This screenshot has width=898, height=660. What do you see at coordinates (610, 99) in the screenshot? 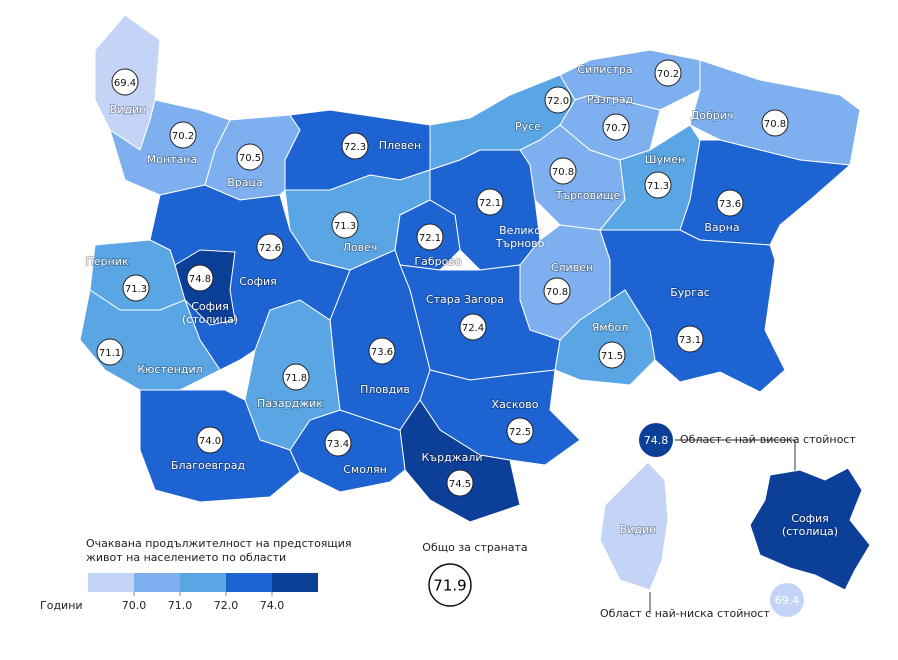
I see `region-name: Разград` at bounding box center [610, 99].